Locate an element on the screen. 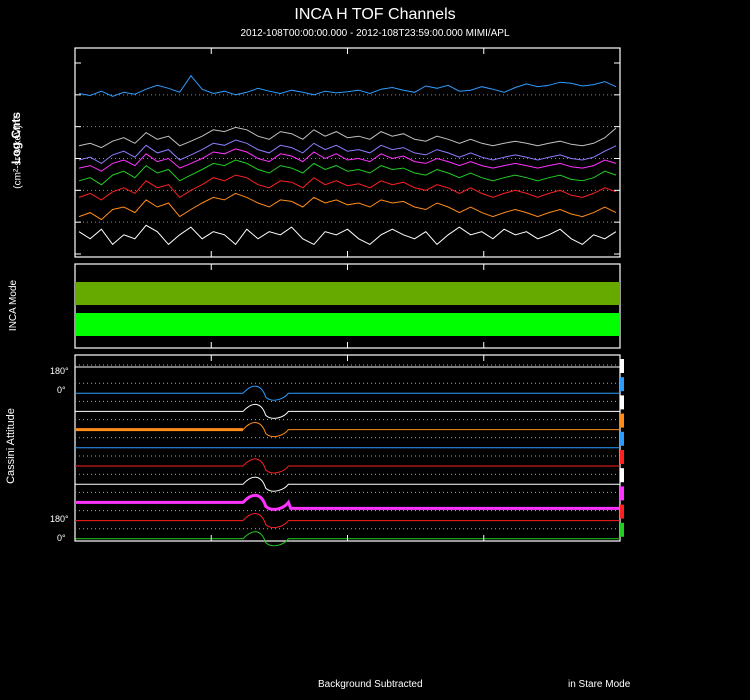 The height and width of the screenshot is (700, 750). footer-right: in Stare Mode is located at coordinates (599, 684).